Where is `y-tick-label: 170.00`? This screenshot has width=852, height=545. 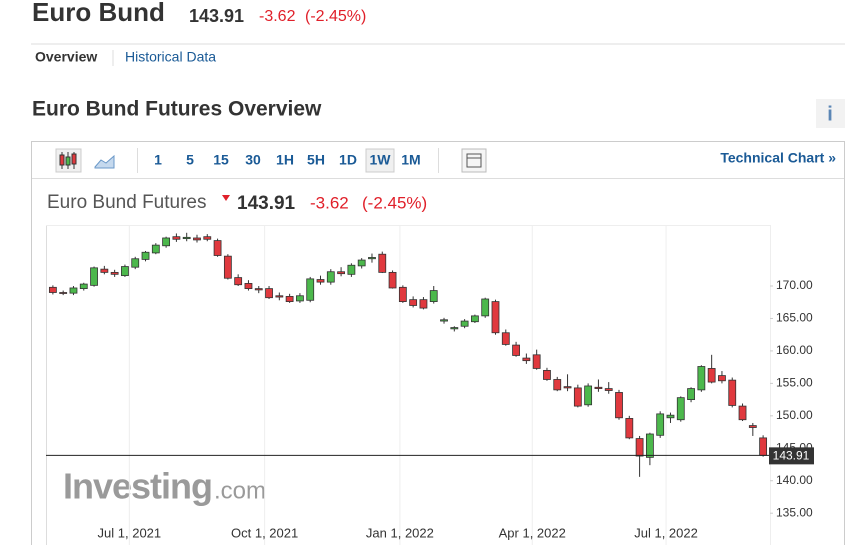
y-tick-label: 170.00 is located at coordinates (794, 285).